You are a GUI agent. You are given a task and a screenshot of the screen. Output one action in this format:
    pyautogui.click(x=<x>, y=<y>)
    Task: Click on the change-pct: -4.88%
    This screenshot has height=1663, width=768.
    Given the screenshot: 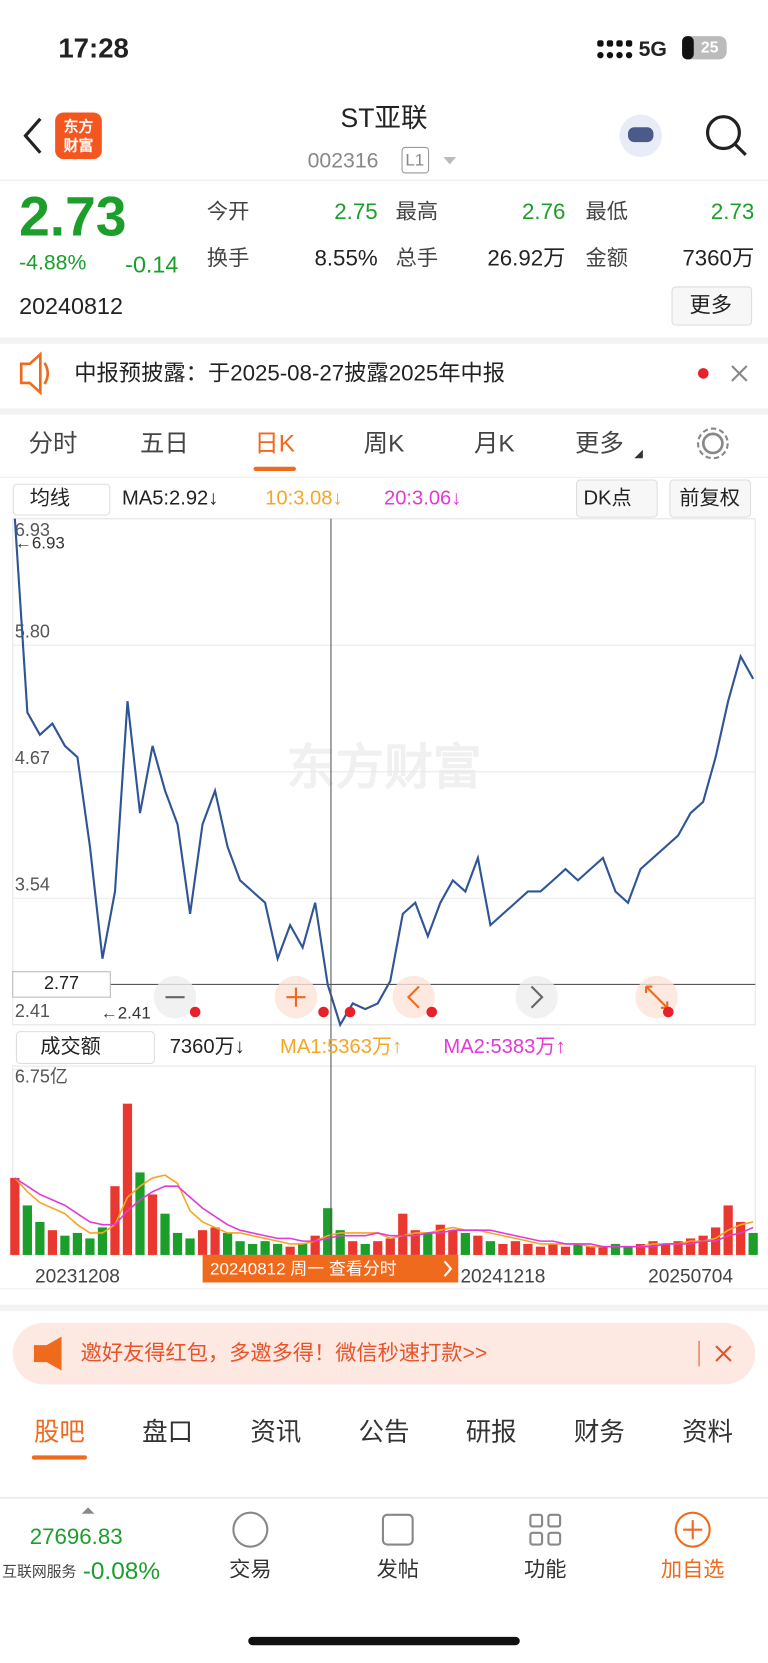 What is the action you would take?
    pyautogui.click(x=53, y=263)
    